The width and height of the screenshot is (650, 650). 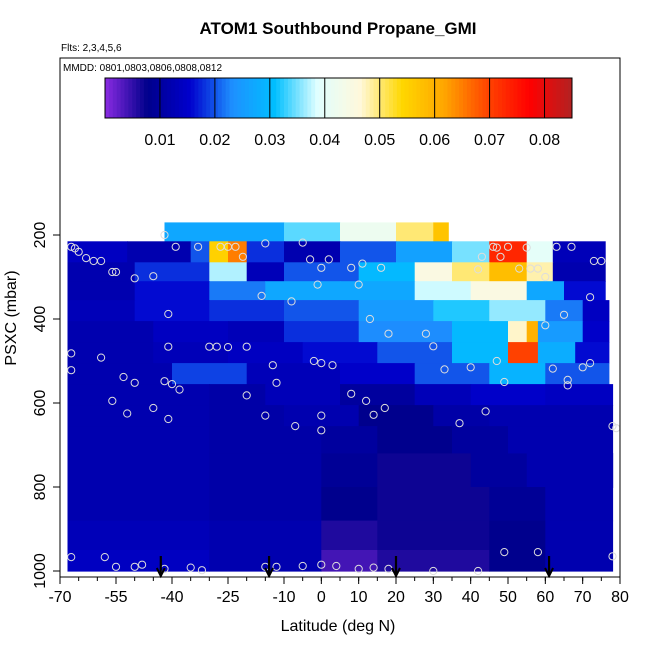 What do you see at coordinates (171, 597) in the screenshot?
I see `x-tick-label: -40` at bounding box center [171, 597].